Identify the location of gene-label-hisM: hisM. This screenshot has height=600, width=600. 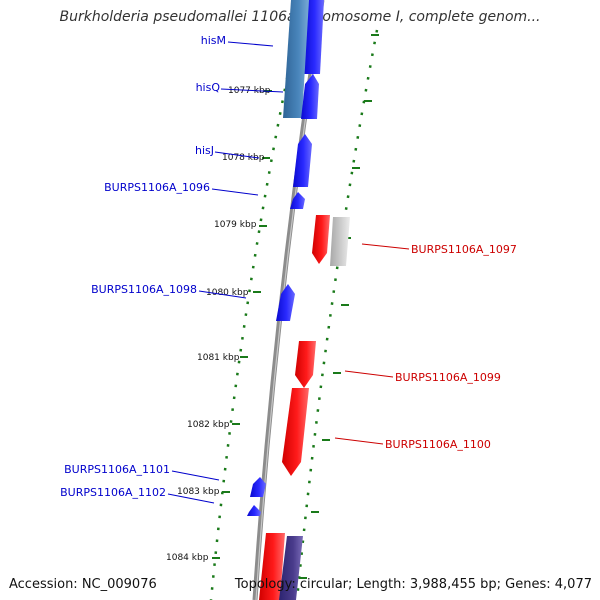
(213, 40).